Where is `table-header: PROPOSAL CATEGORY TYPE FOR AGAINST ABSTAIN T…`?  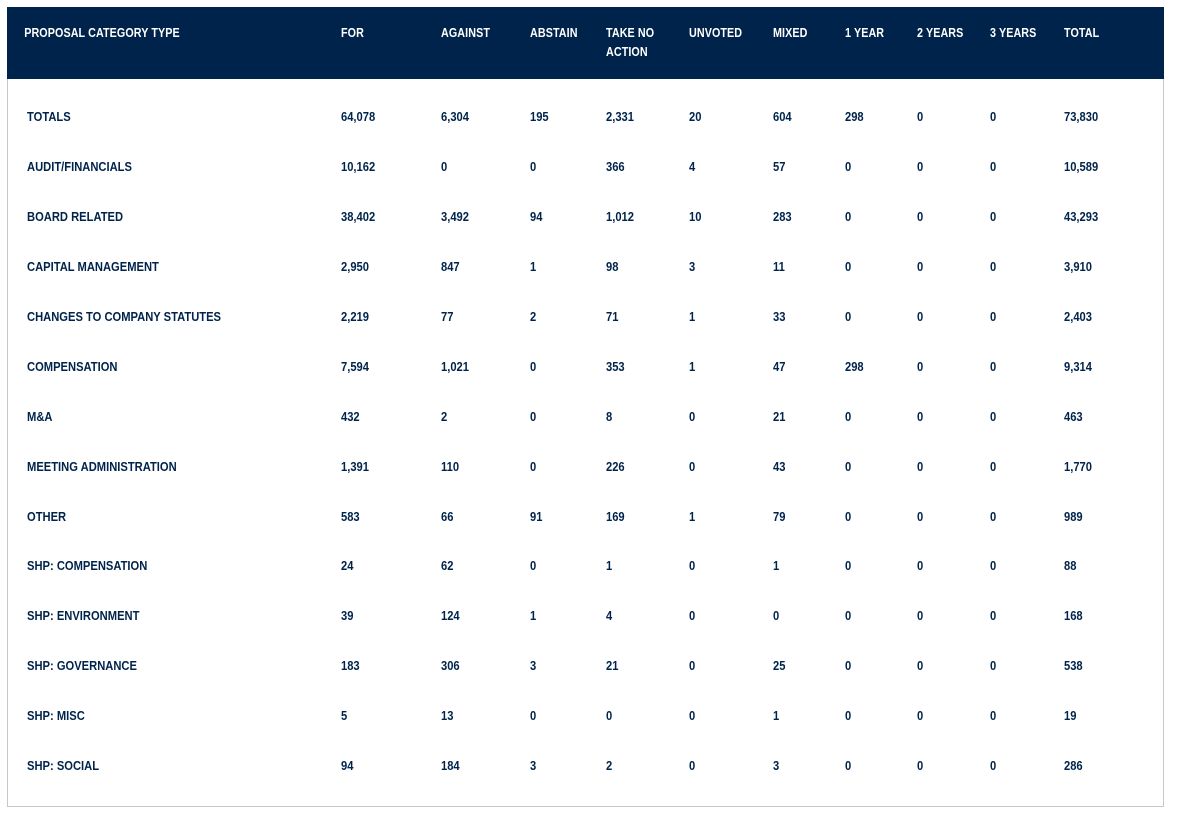
table-header: PROPOSAL CATEGORY TYPE FOR AGAINST ABSTAIN T… is located at coordinates (585, 43).